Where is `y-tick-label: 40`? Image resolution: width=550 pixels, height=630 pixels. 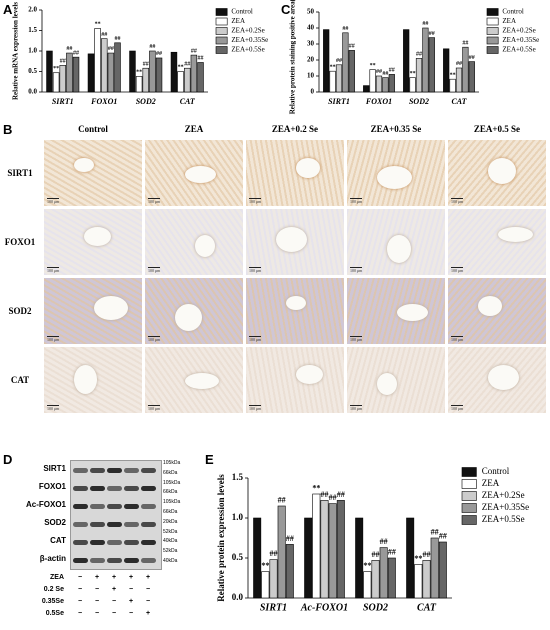 y-tick-label: 40 is located at coordinates (311, 28).